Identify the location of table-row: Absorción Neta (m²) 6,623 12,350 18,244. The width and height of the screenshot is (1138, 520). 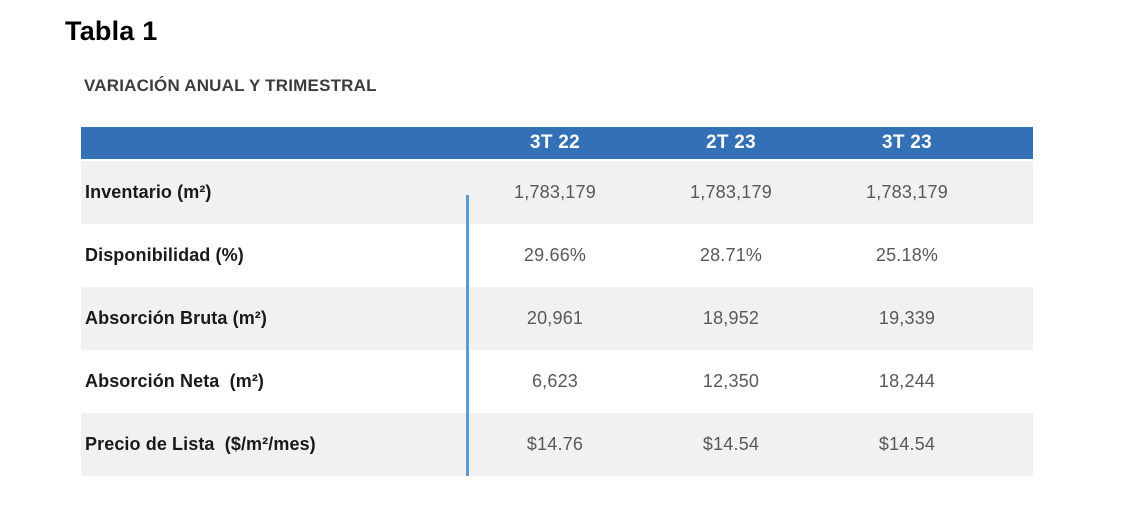
(557, 381).